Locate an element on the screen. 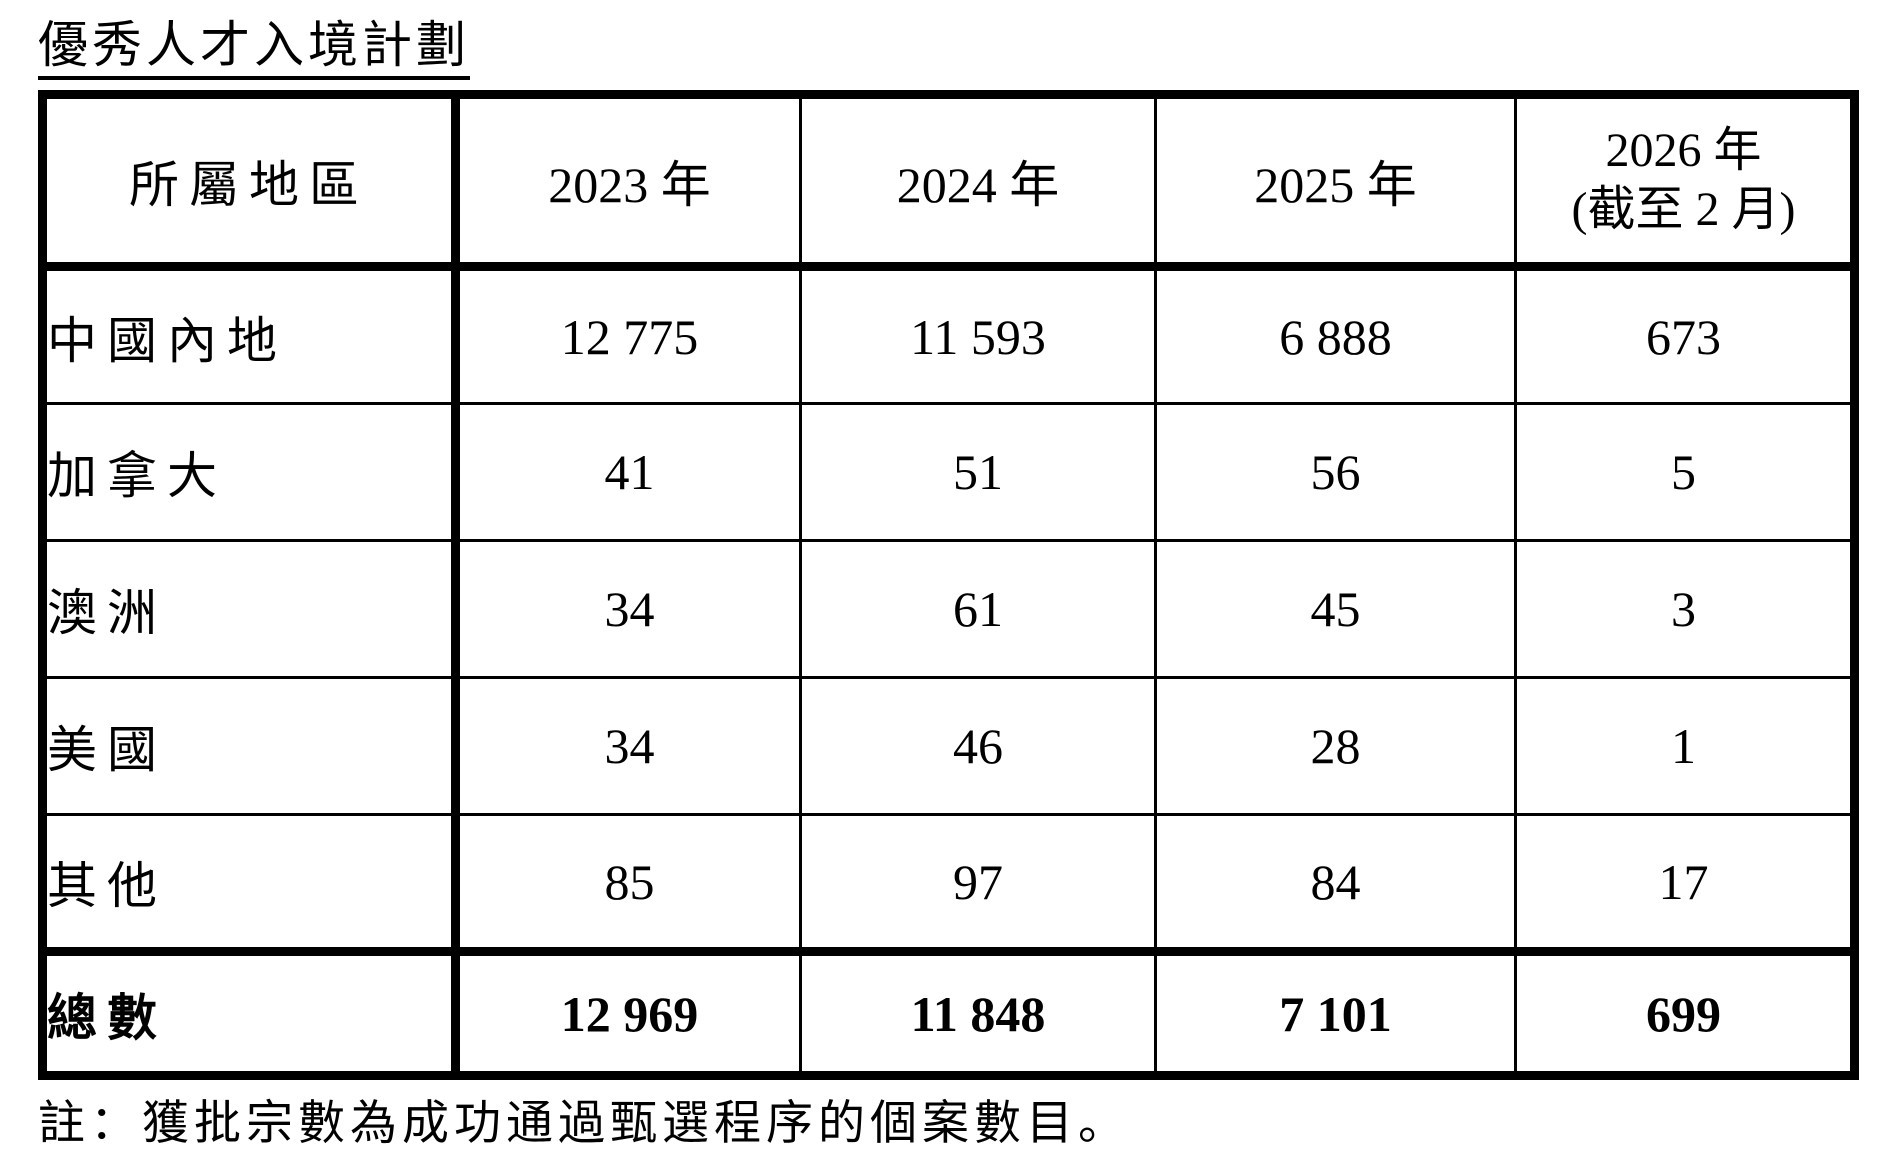 The width and height of the screenshot is (1898, 1159). value-cell: 3 is located at coordinates (1685, 609).